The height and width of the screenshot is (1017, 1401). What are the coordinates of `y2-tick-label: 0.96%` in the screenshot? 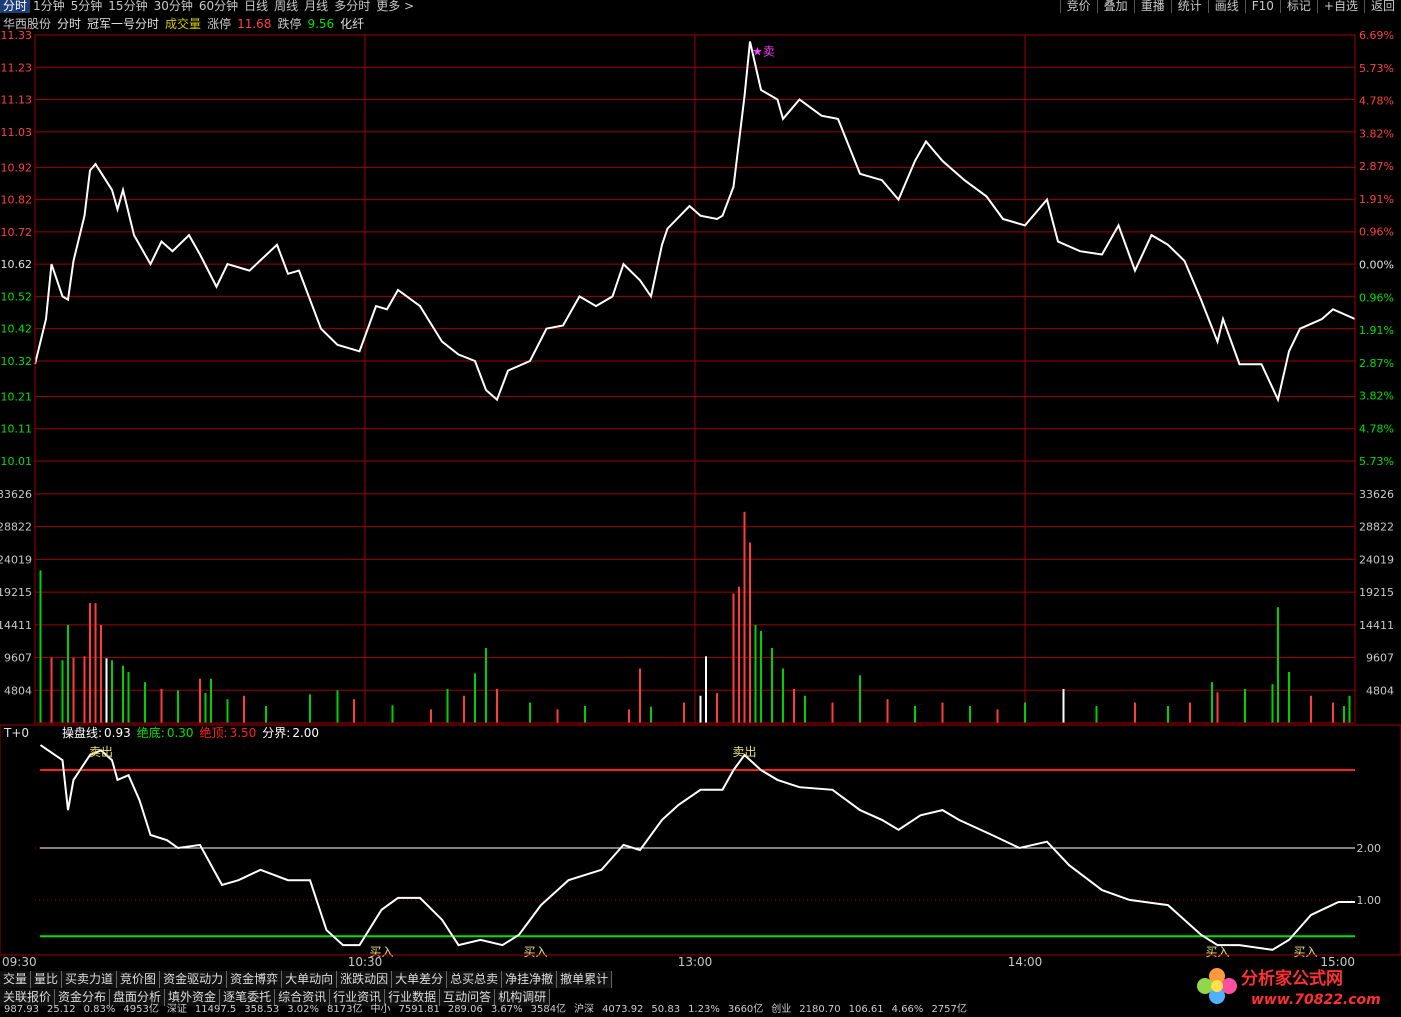 It's located at (1376, 297).